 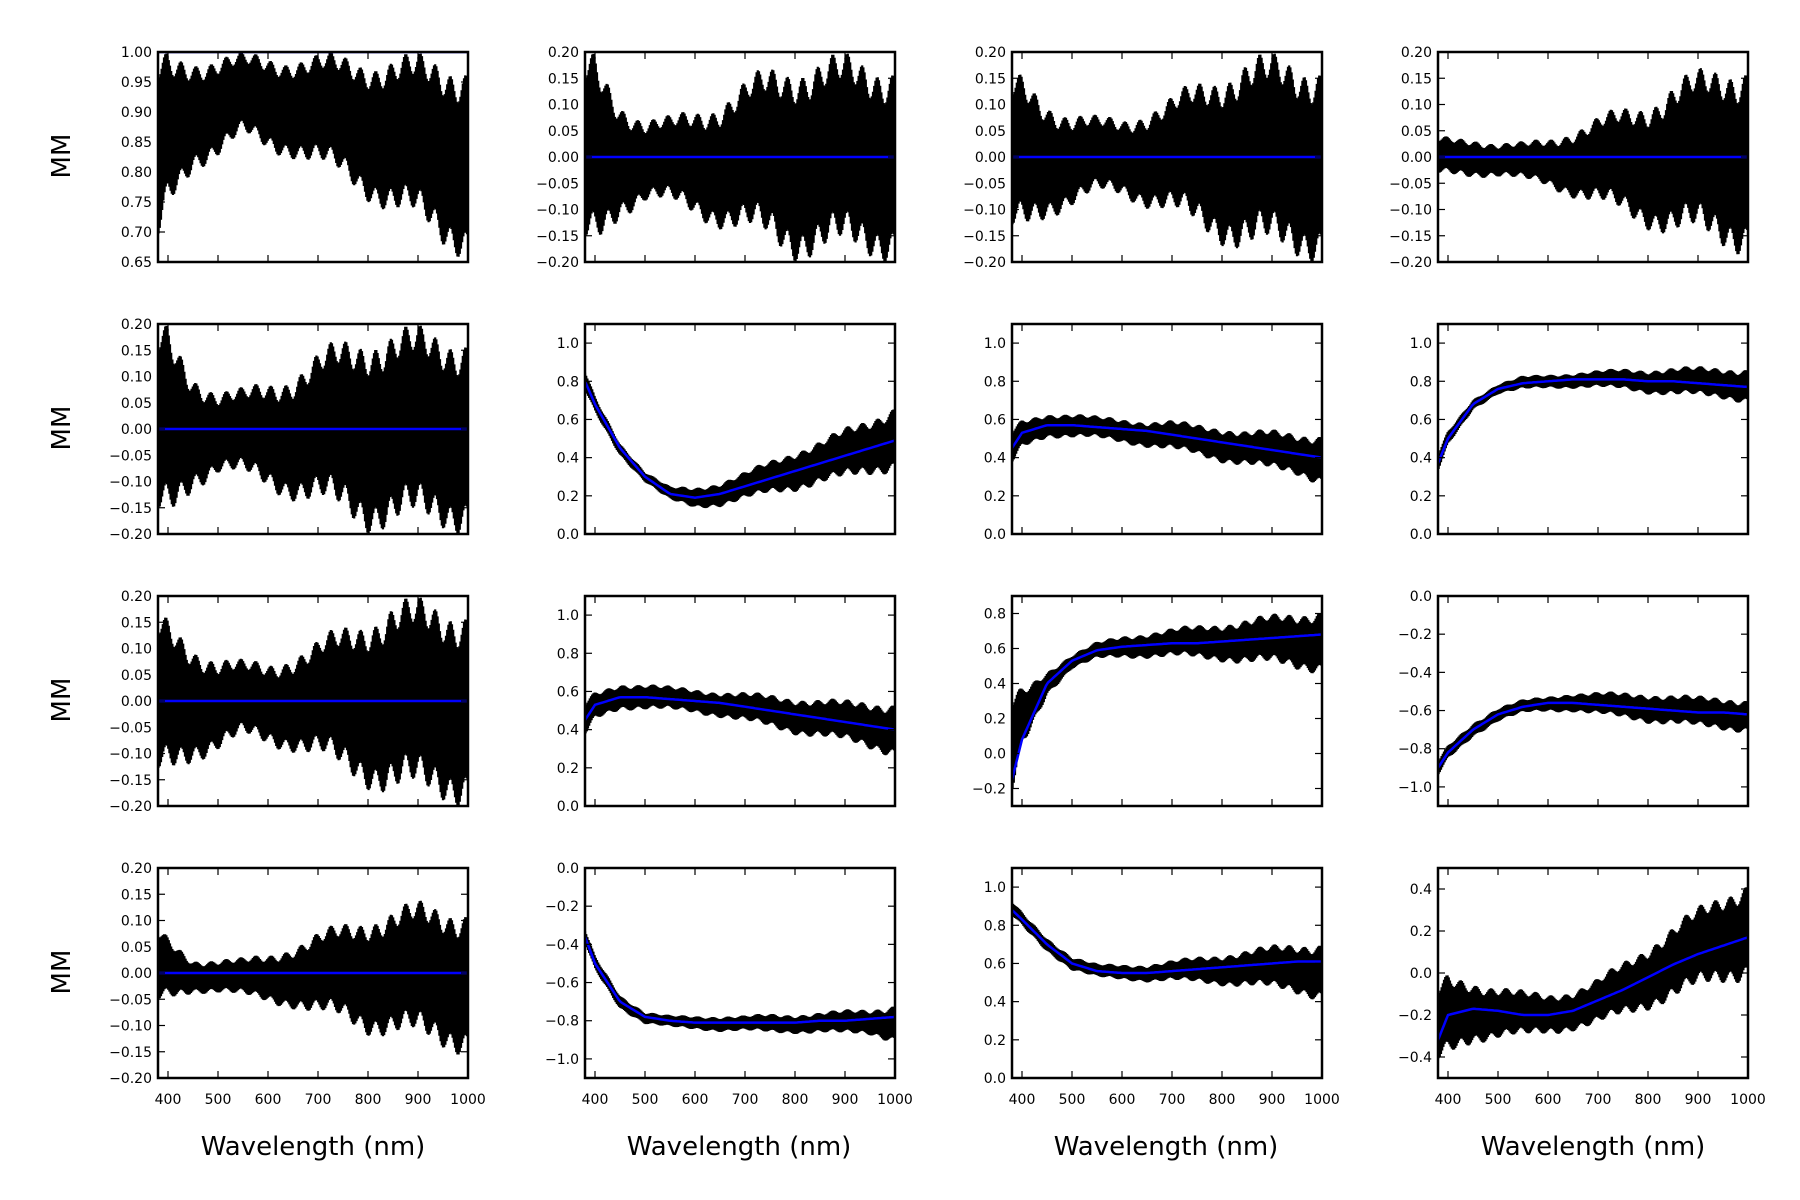 I want to click on ytick-label: 0.70, so click(x=136, y=233).